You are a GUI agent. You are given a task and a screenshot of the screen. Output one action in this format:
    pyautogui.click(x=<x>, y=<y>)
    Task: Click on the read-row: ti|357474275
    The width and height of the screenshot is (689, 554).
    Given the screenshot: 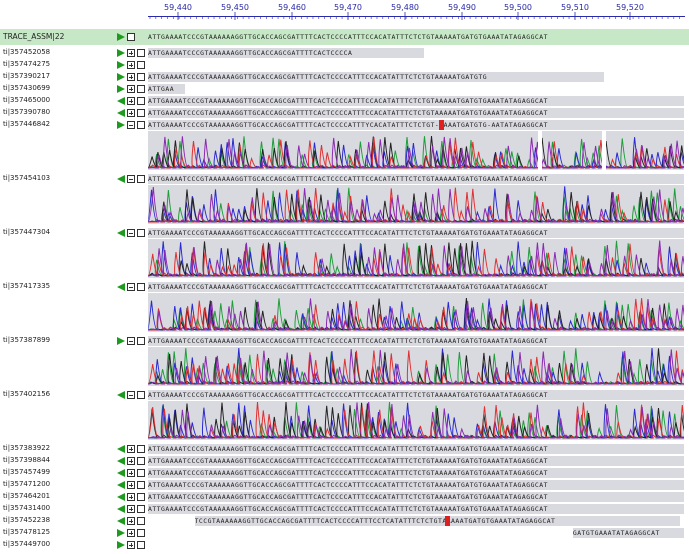 What is the action you would take?
    pyautogui.click(x=344, y=65)
    